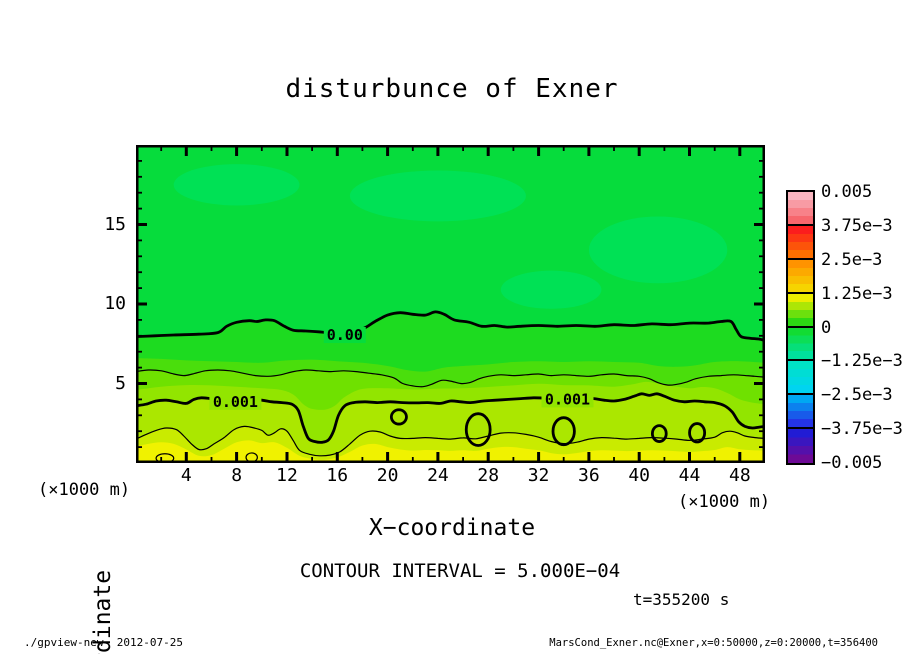  I want to click on colorbar-tick-label: −3.75e−3, so click(862, 429).